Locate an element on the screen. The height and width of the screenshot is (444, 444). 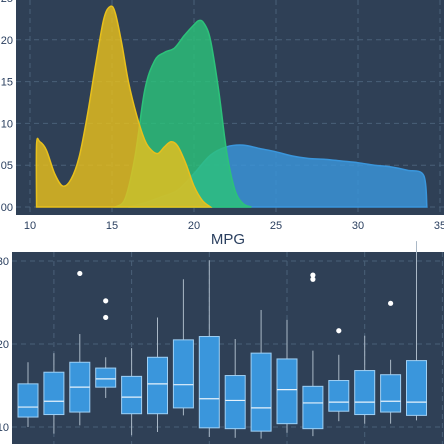
box-y-tick-label: 20 is located at coordinates (4, 345).